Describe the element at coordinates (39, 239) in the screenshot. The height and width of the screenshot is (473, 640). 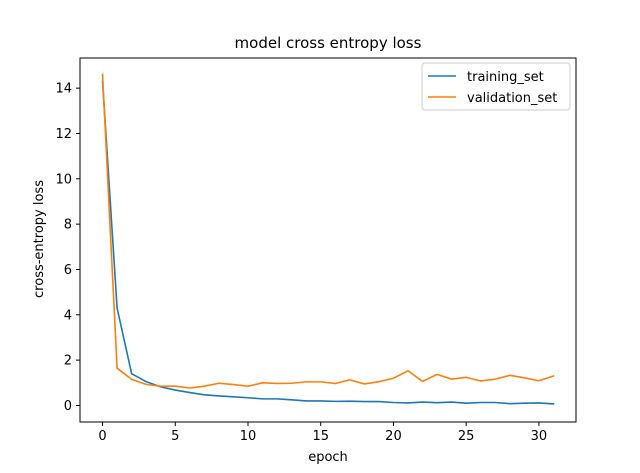
I see `y-axis-label: cross-entropy loss` at that location.